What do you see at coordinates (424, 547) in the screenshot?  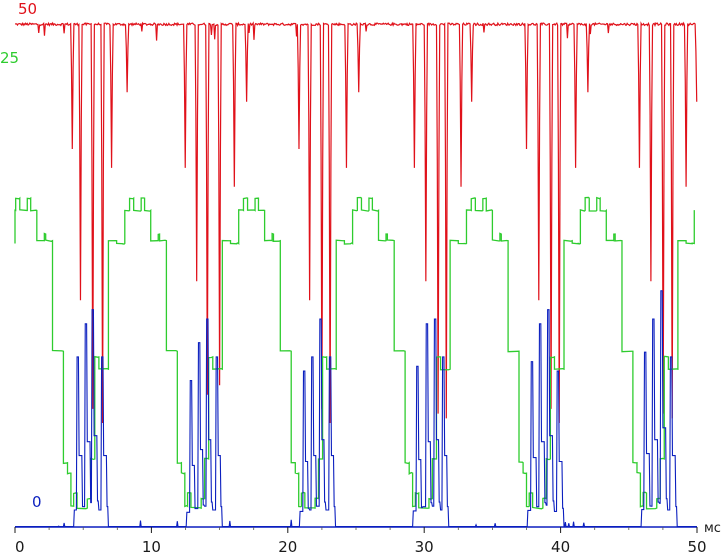 I see `x-tick-label: 30` at bounding box center [424, 547].